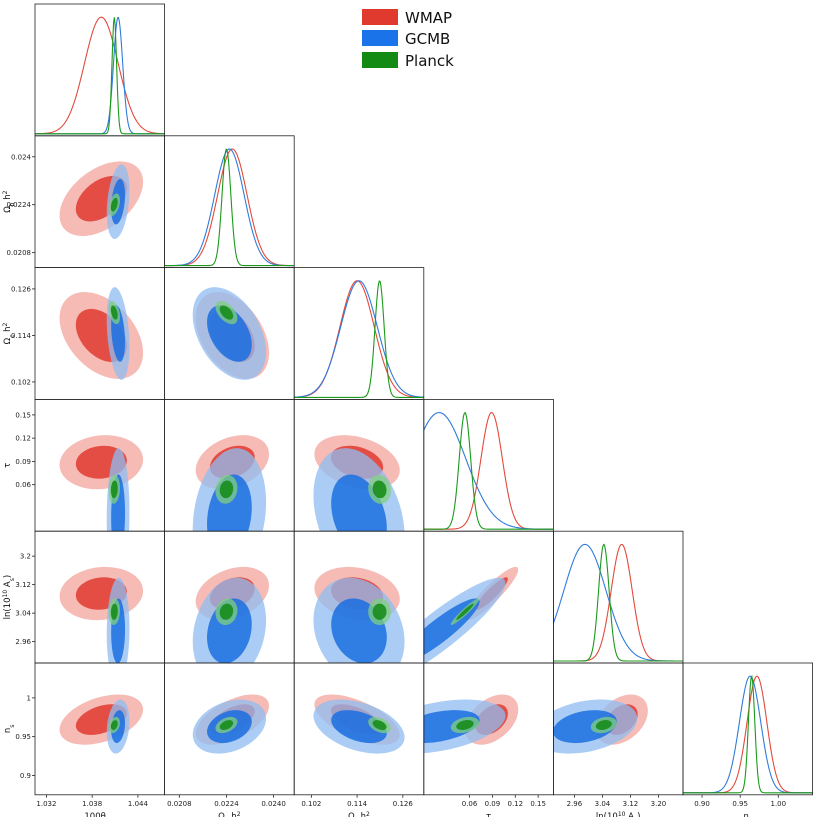 This screenshot has height=817, width=816. Describe the element at coordinates (101, 333) in the screenshot. I see `panel-omch2-vs-theta` at that location.